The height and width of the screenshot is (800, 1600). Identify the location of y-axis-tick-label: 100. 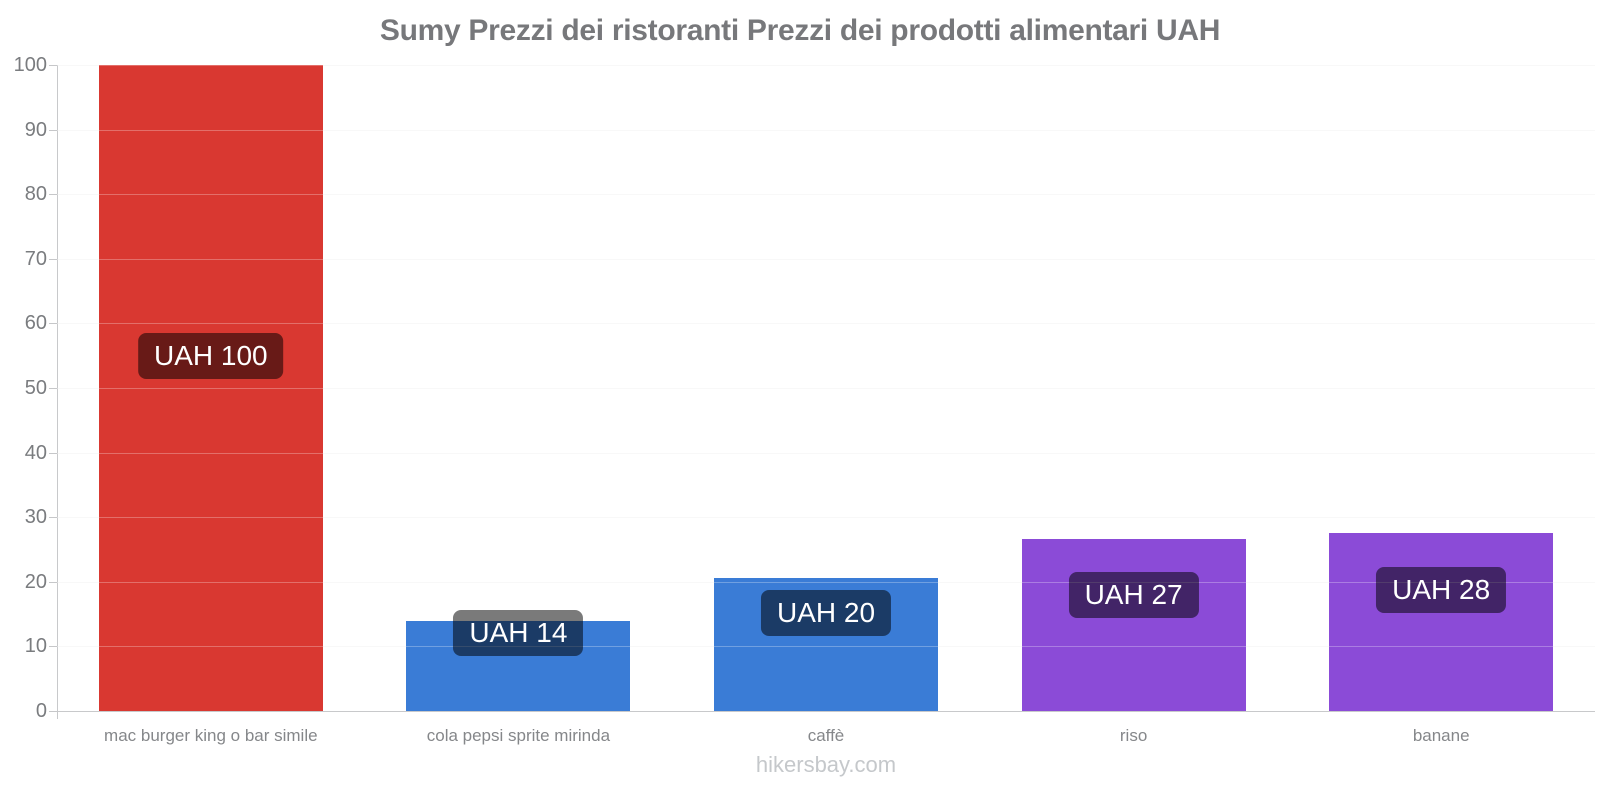
(30, 65).